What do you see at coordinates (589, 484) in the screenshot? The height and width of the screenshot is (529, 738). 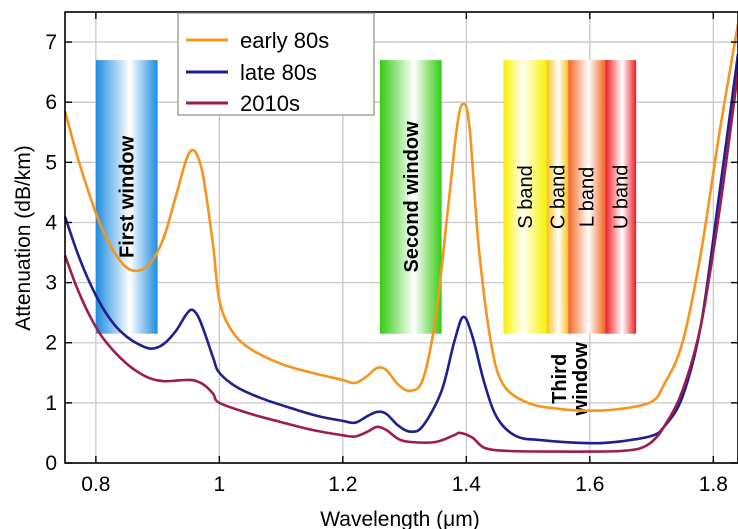 I see `x-tick-label: 1.6` at bounding box center [589, 484].